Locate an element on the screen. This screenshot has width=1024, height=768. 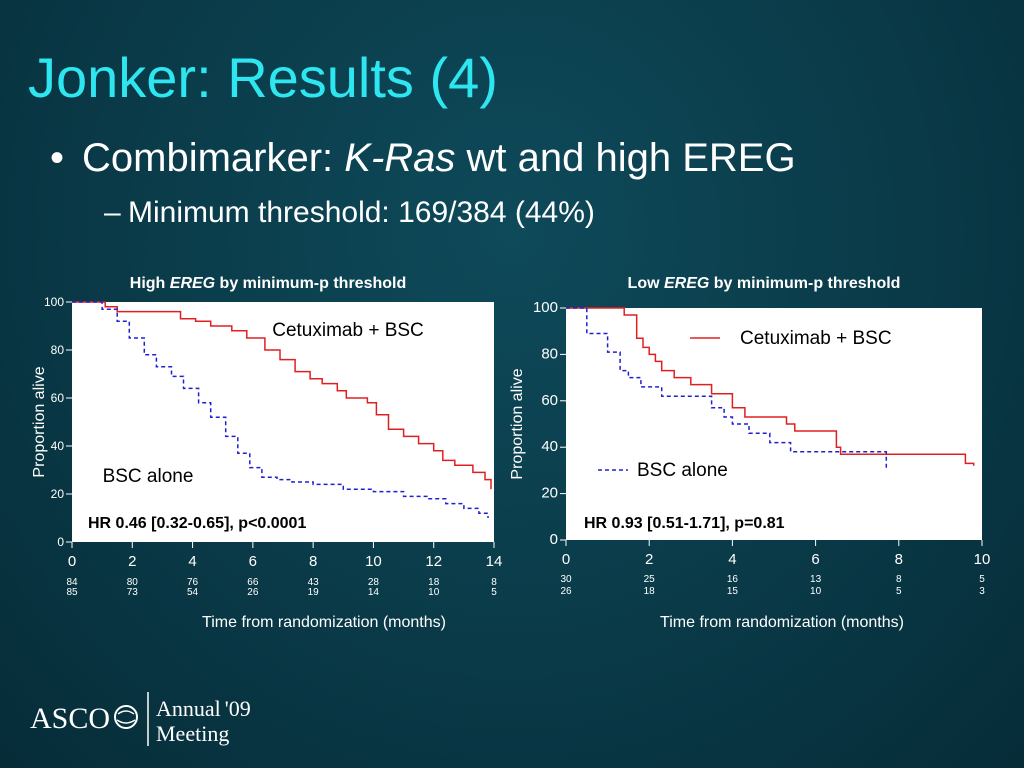
chart1-at-risk-bsc: 54 is located at coordinates (193, 592).